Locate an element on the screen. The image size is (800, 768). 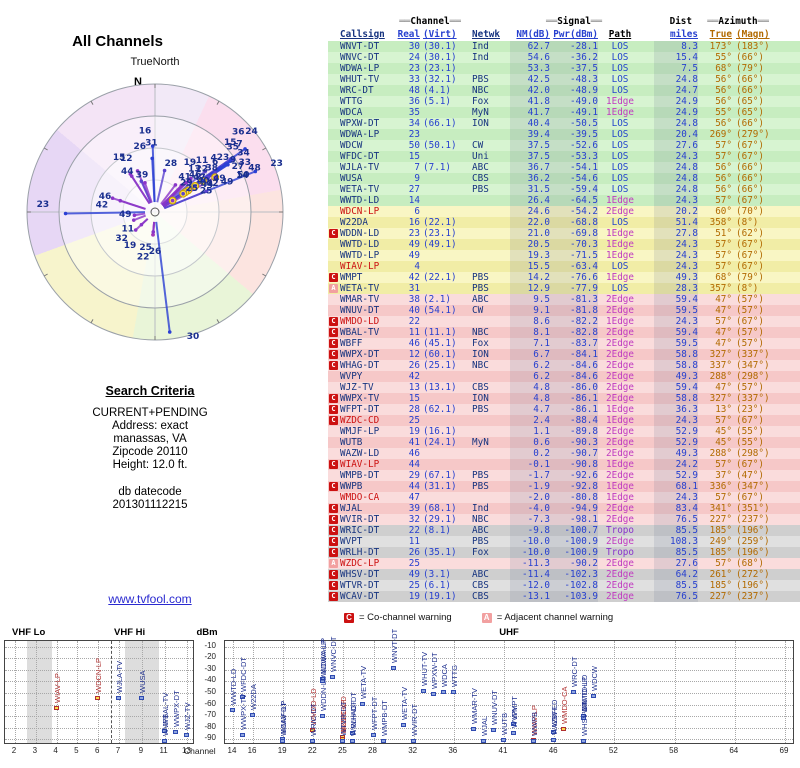
cell-true: 227° is located at coordinates (720, 596).